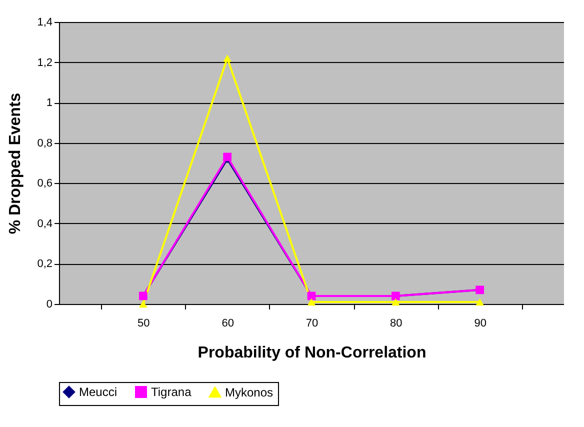 Image resolution: width=584 pixels, height=427 pixels. I want to click on y-tick-label: 0,2, so click(44, 264).